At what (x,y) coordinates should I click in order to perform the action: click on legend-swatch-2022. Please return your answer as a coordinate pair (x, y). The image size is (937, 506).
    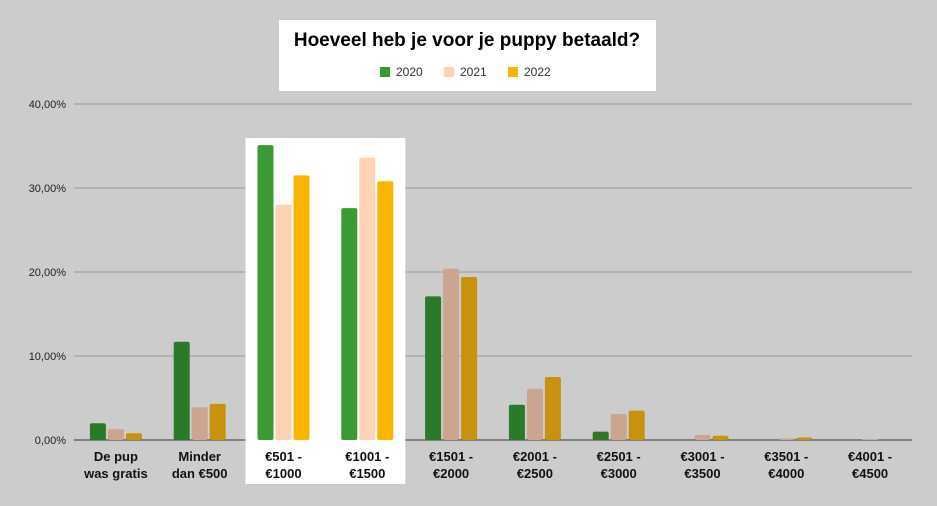
    Looking at the image, I should click on (513, 72).